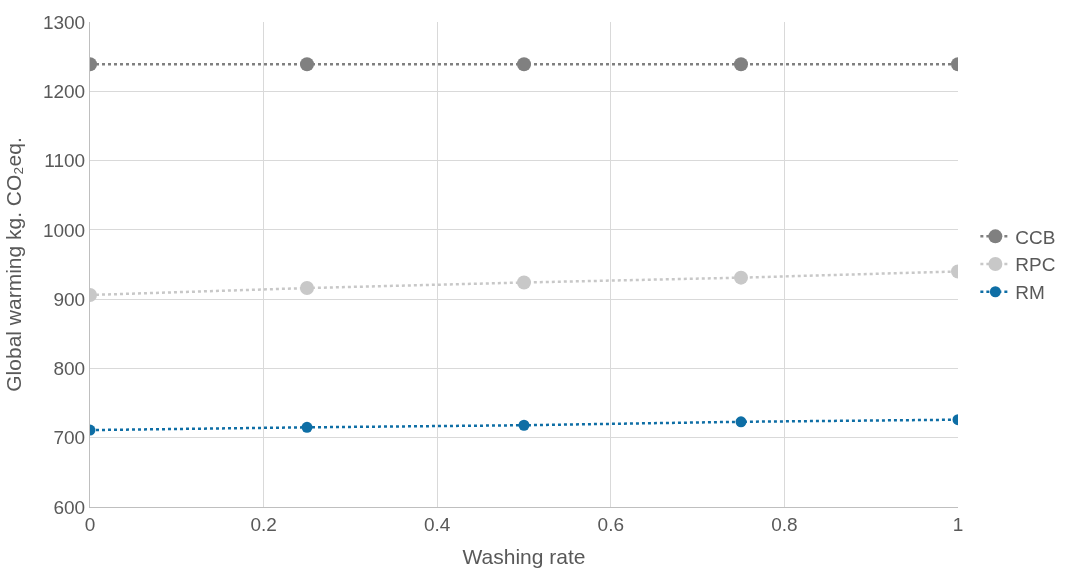 This screenshot has height=577, width=1073. Describe the element at coordinates (64, 22) in the screenshot. I see `y-tick-label: 1300` at that location.